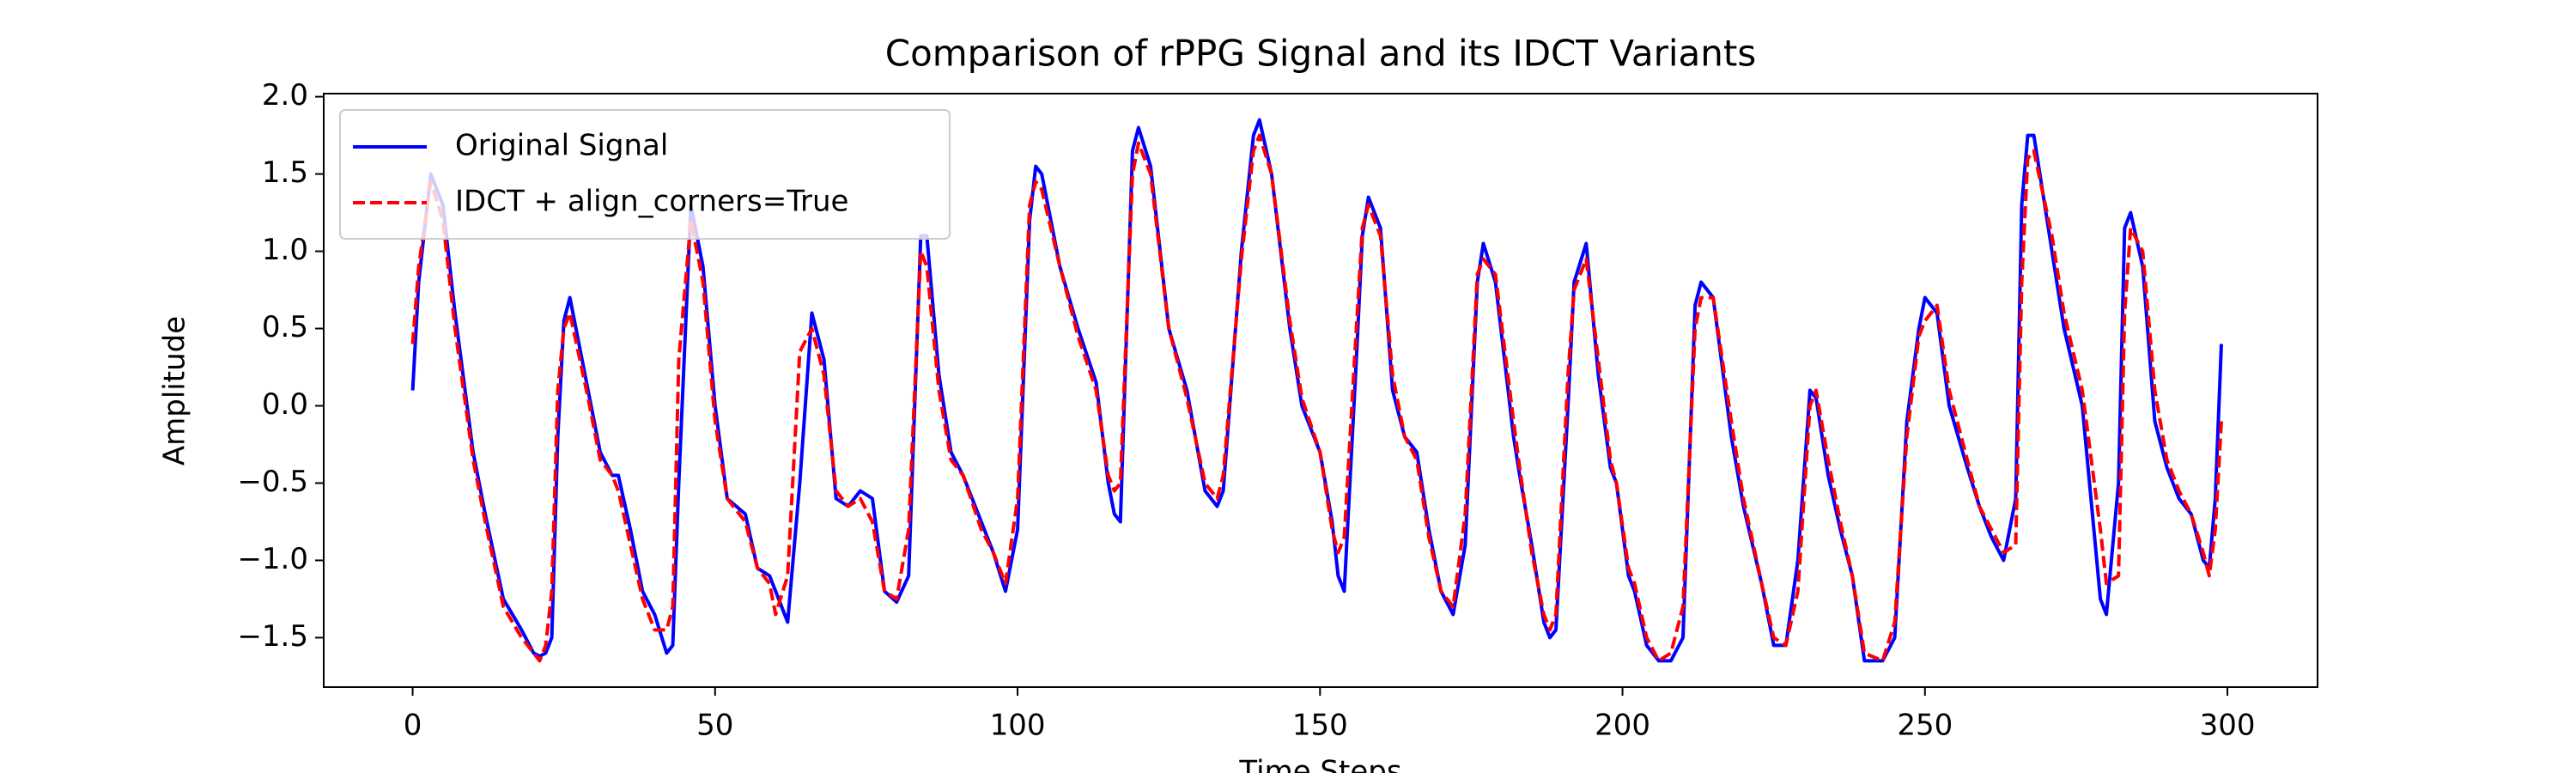 The width and height of the screenshot is (2576, 773). Describe the element at coordinates (715, 726) in the screenshot. I see `x-tick-label: 50` at that location.